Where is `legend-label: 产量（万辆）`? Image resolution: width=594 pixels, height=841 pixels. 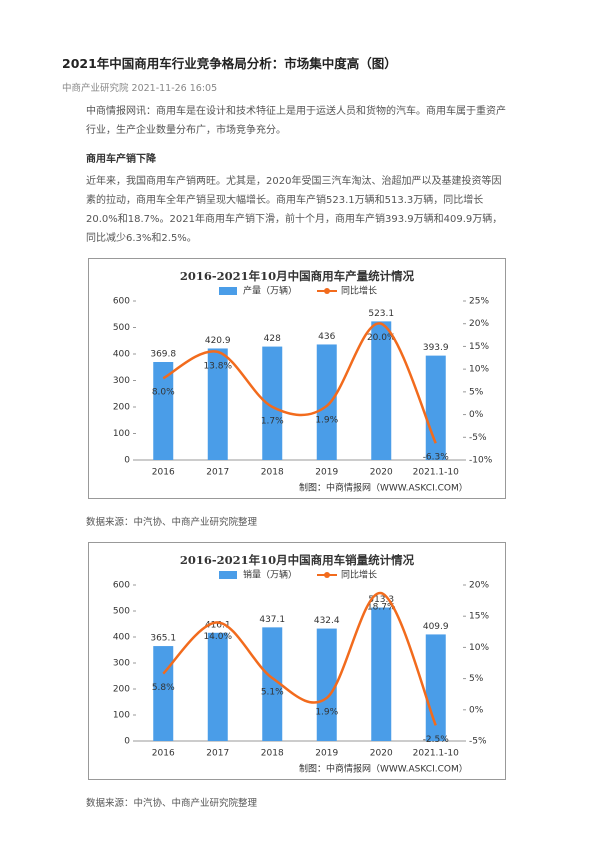 legend-label: 产量（万辆） is located at coordinates (270, 291).